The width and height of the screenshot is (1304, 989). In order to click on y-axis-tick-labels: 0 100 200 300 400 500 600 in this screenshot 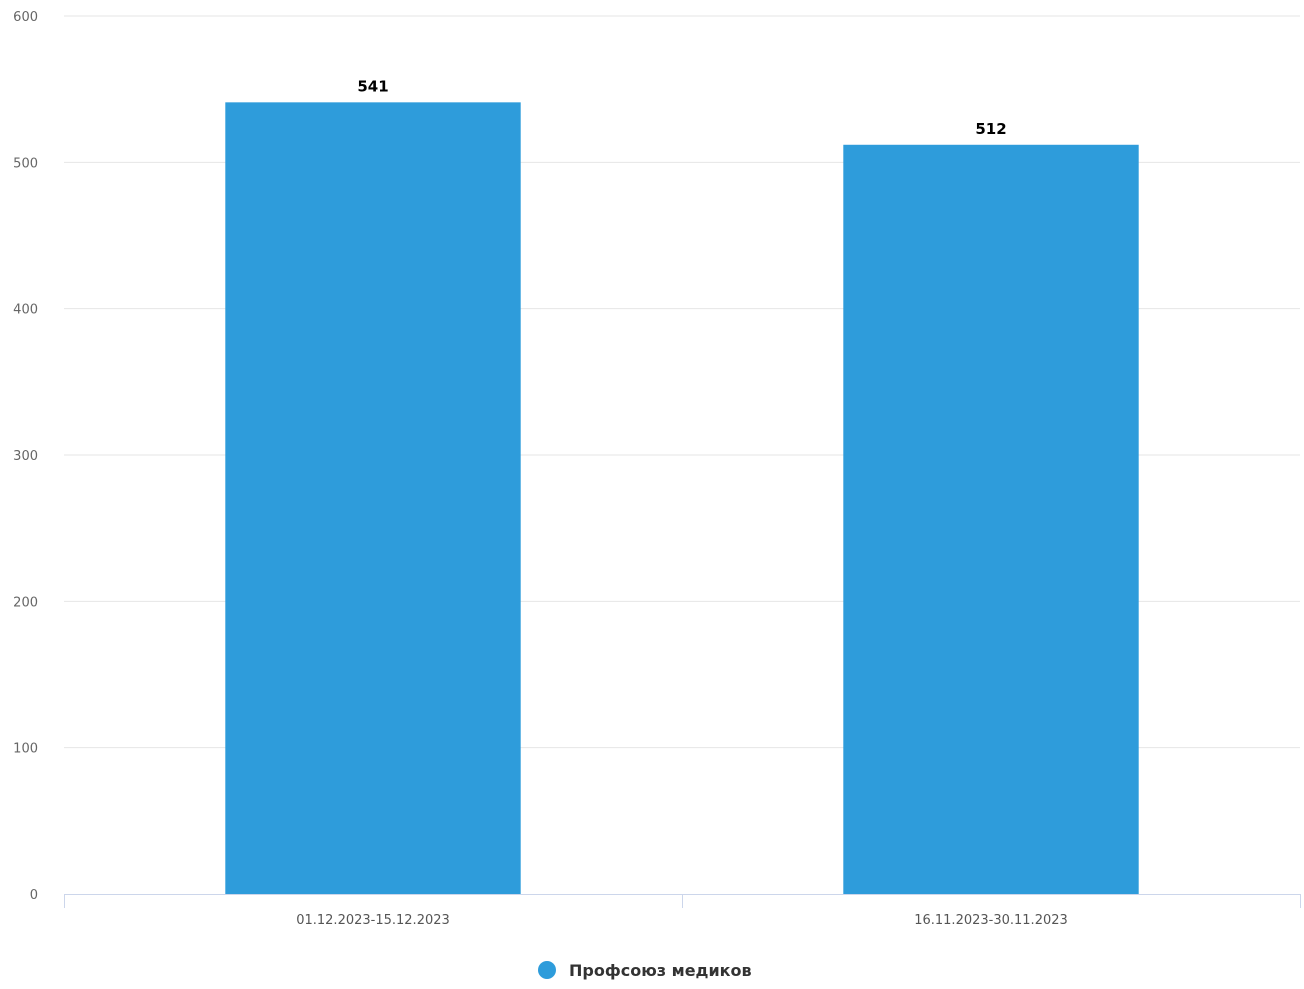, I will do `click(25, 456)`.